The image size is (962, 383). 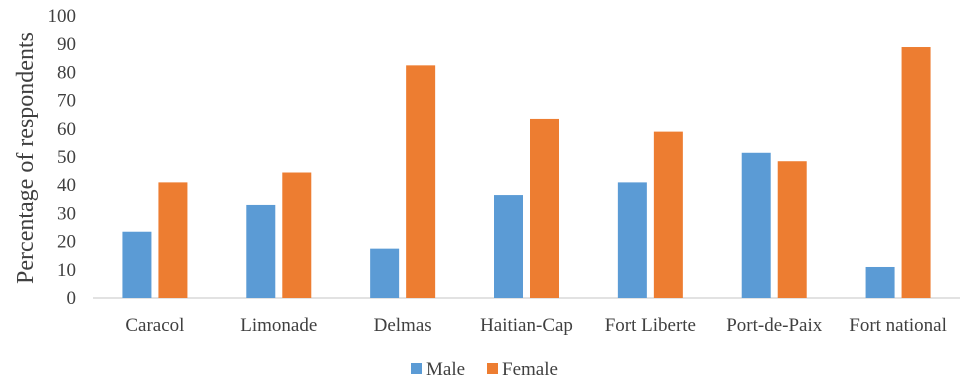 What do you see at coordinates (62, 16) in the screenshot?
I see `y-tick-label: 100` at bounding box center [62, 16].